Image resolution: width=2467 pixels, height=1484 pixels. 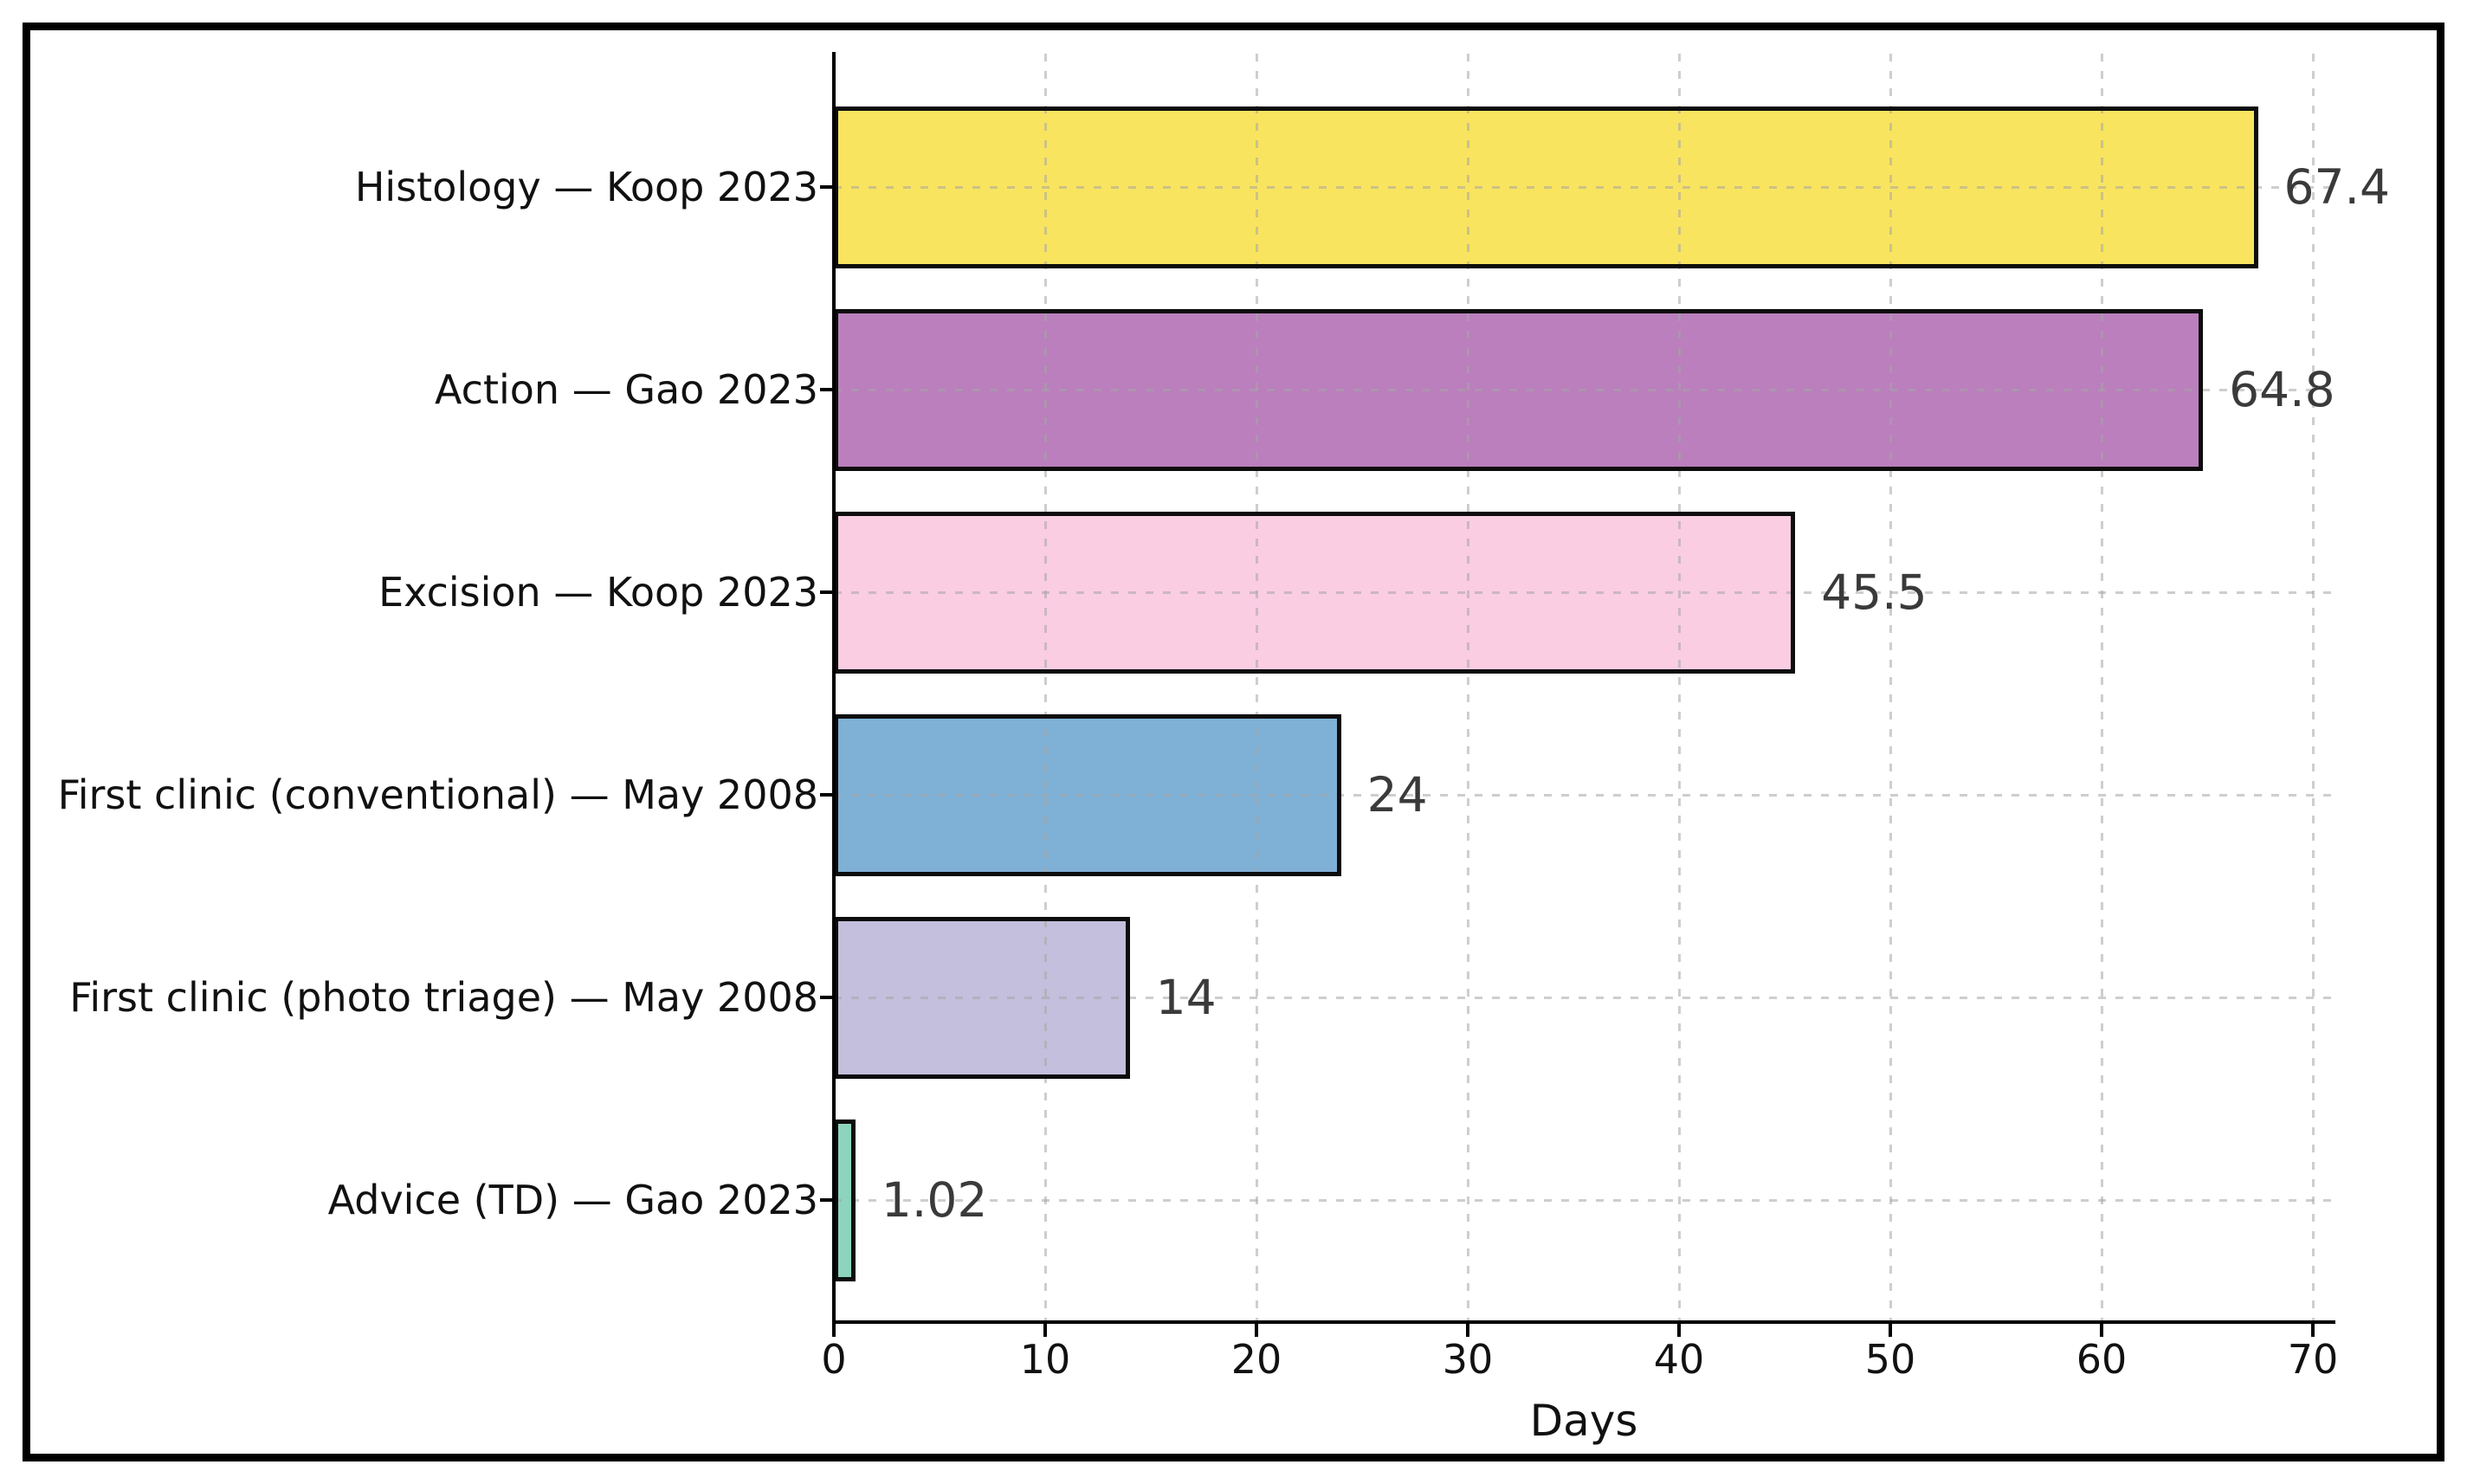 I want to click on y-axis-label: Excision — Koop 2023, so click(x=598, y=592).